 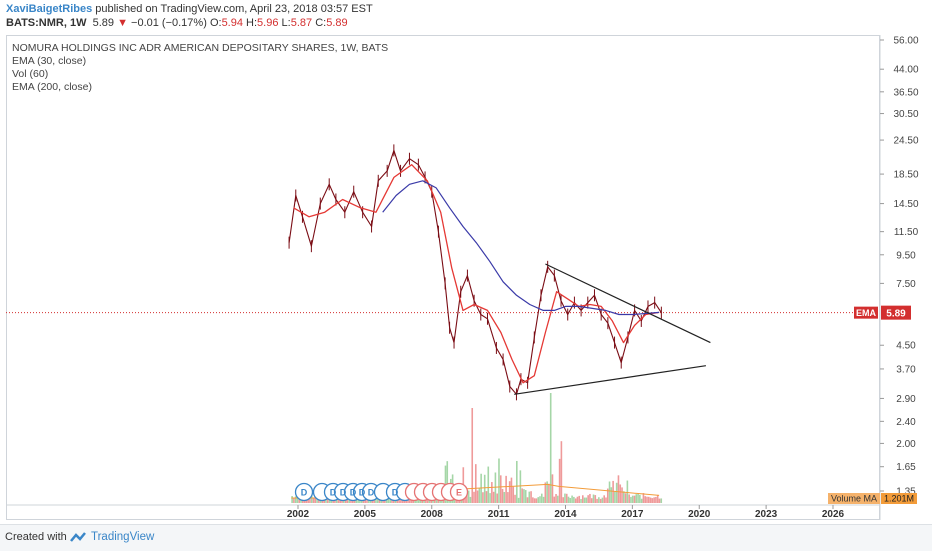 I want to click on volume-ma-tag, so click(x=854, y=498).